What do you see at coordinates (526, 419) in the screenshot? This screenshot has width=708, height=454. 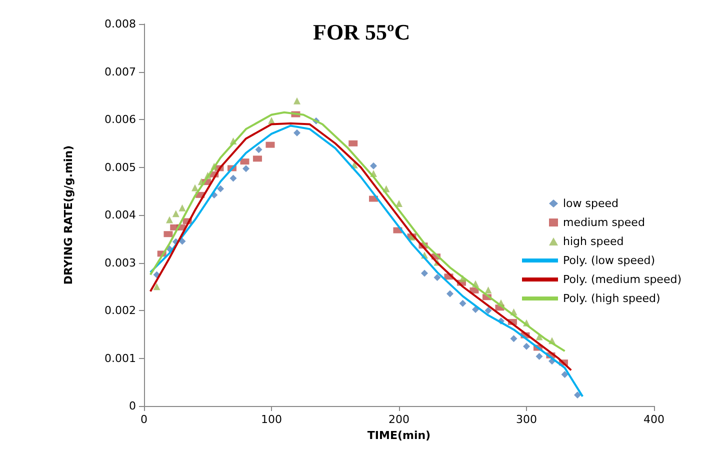 I see `x-tick-label: 300` at bounding box center [526, 419].